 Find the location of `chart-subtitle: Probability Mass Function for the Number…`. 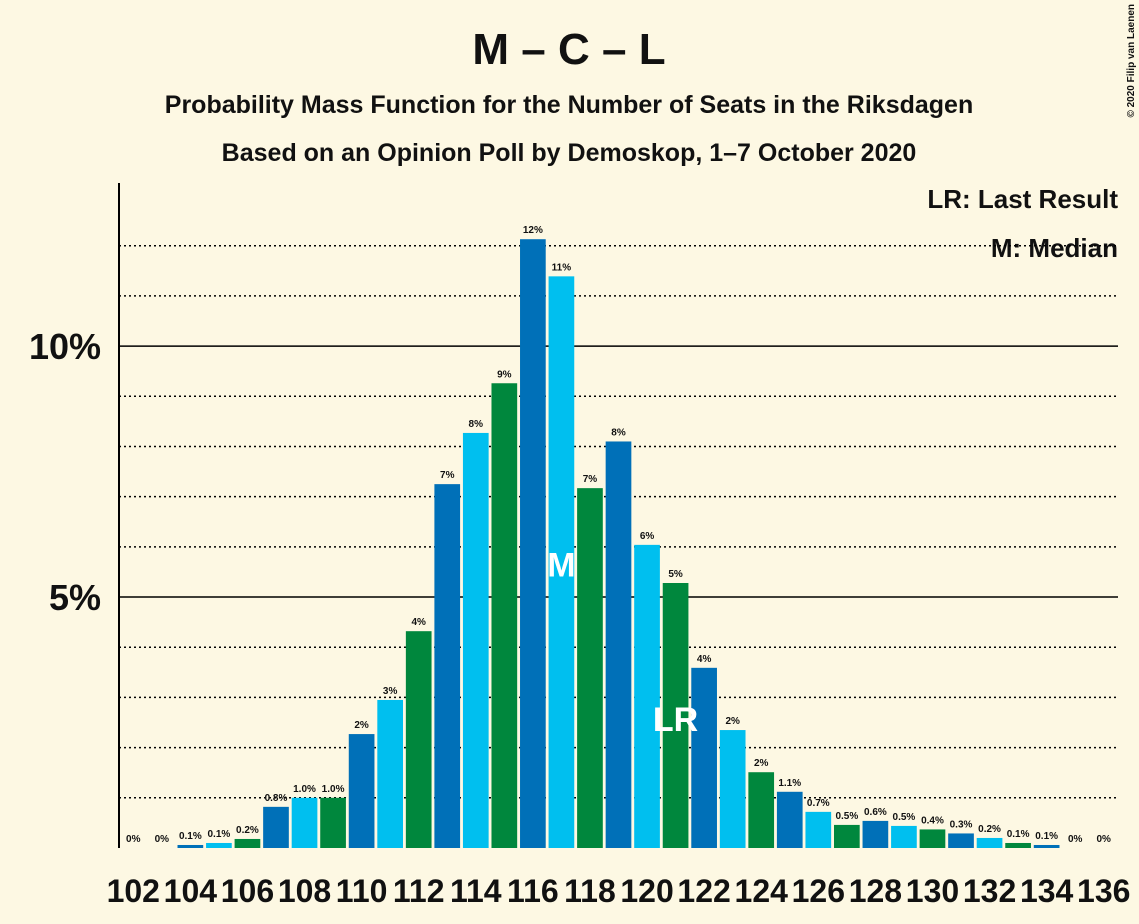

chart-subtitle: Probability Mass Function for the Number… is located at coordinates (569, 105).